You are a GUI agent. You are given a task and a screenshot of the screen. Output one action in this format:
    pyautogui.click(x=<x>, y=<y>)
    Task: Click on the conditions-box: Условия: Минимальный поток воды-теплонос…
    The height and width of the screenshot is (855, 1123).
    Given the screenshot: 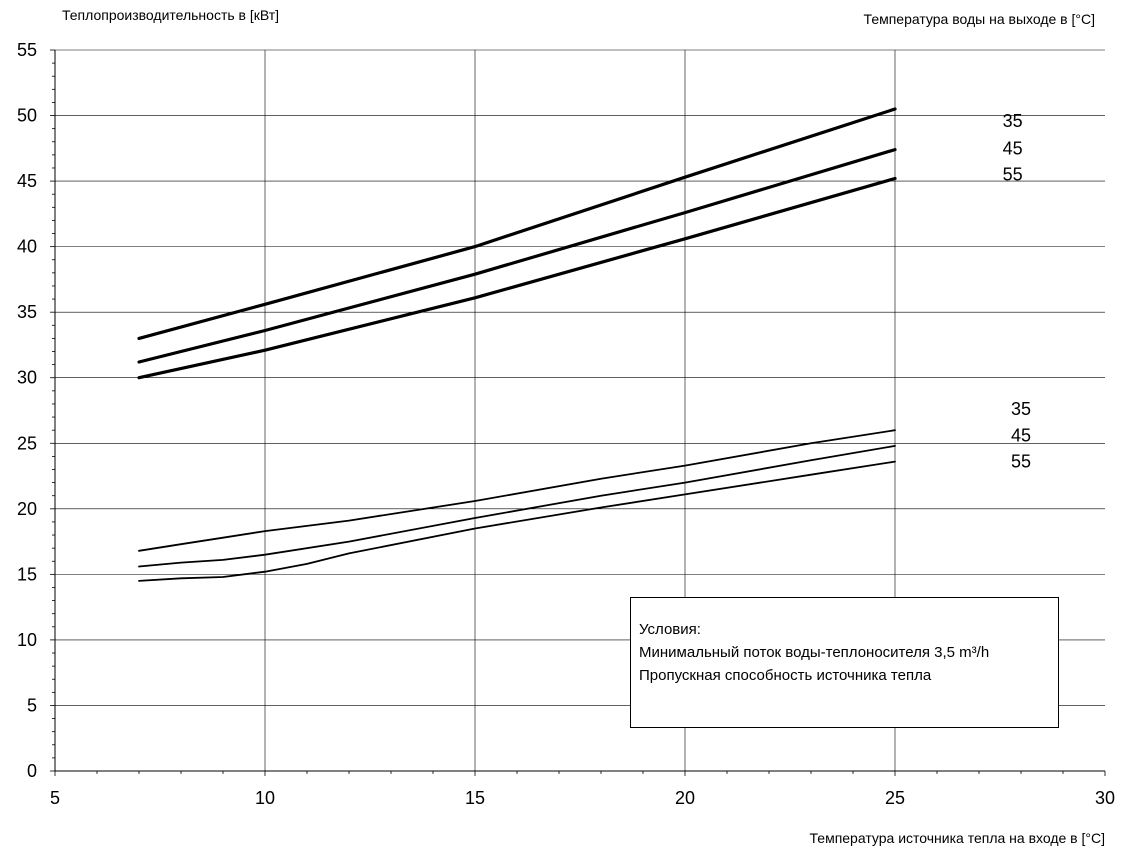 What is the action you would take?
    pyautogui.click(x=844, y=662)
    